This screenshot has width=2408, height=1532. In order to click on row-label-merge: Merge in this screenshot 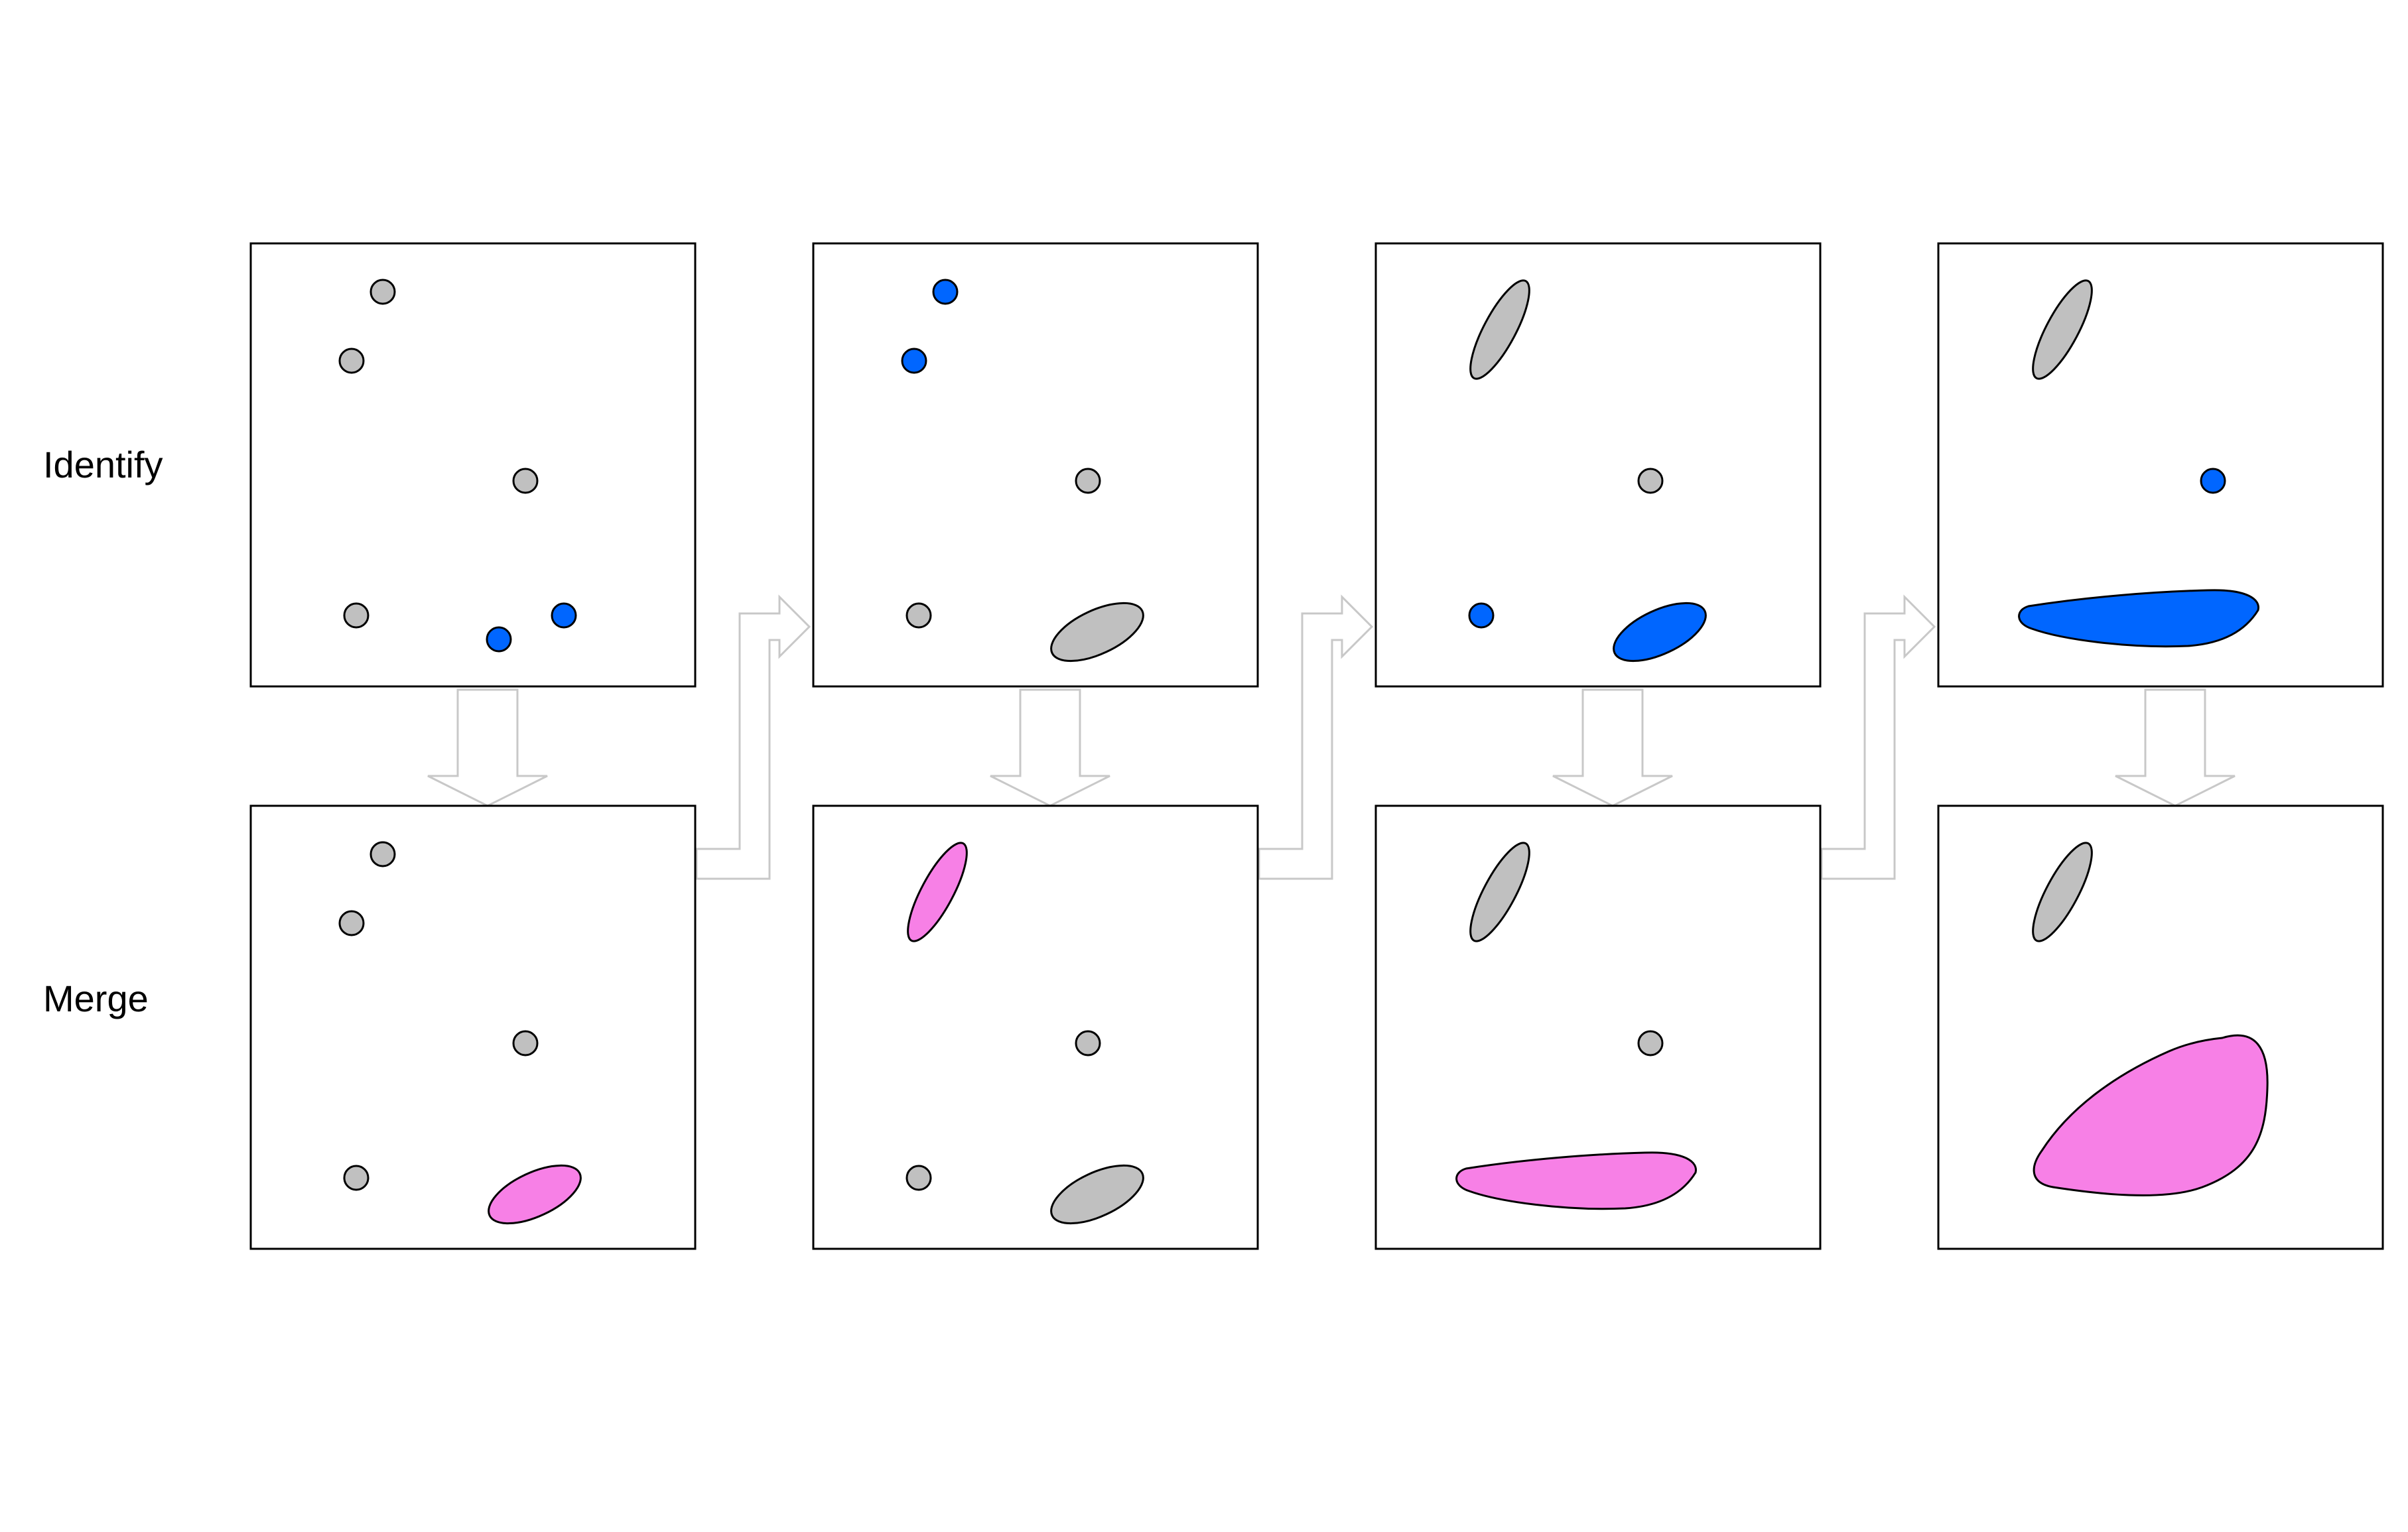, I will do `click(96, 998)`.